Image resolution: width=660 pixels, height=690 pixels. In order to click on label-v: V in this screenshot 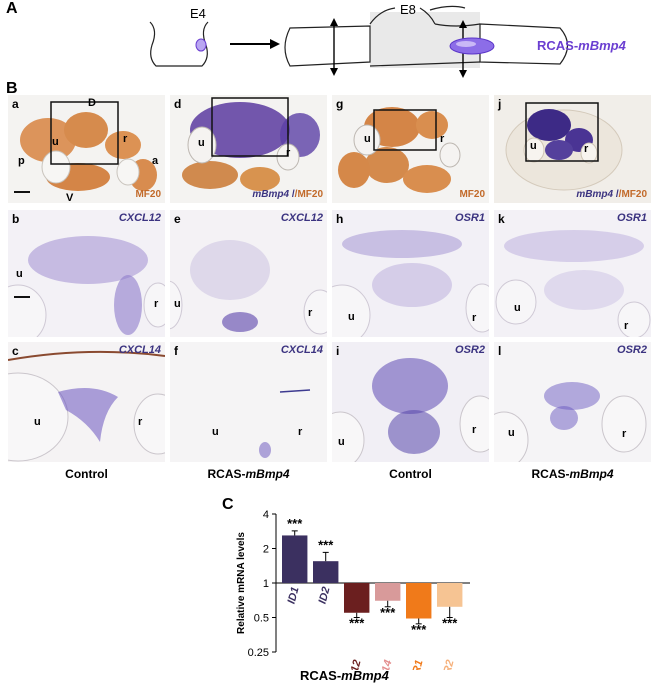, I will do `click(70, 197)`.